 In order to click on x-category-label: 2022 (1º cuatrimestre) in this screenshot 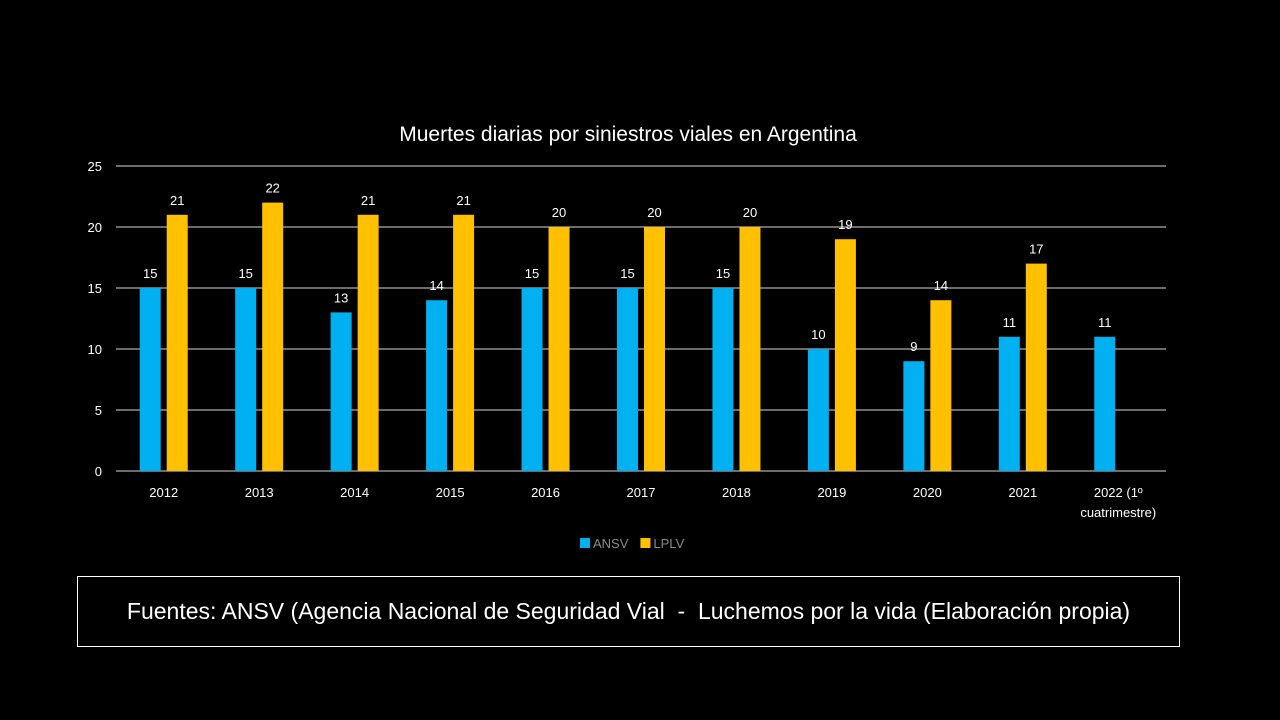, I will do `click(1118, 502)`.